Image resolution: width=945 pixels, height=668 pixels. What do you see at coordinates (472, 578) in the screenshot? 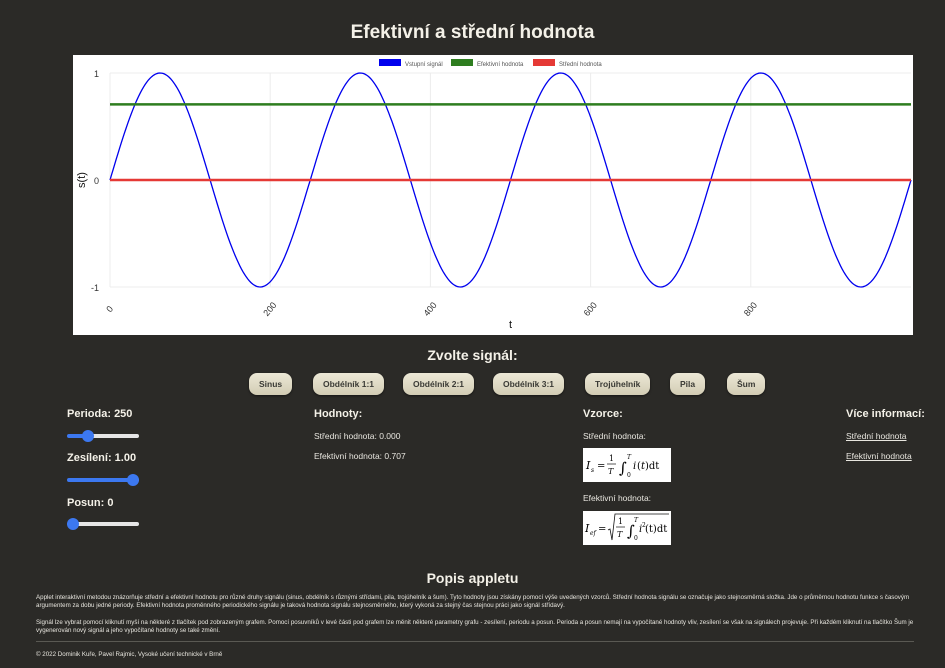
I see `description-heading: Popis appletu` at bounding box center [472, 578].